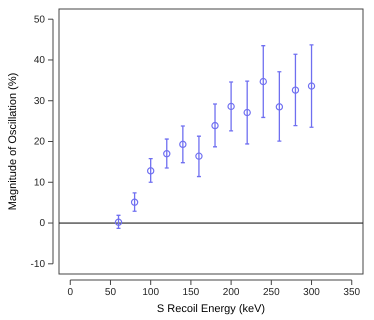 This screenshot has width=374, height=320. What do you see at coordinates (110, 292) in the screenshot?
I see `x-tick-label: 50` at bounding box center [110, 292].